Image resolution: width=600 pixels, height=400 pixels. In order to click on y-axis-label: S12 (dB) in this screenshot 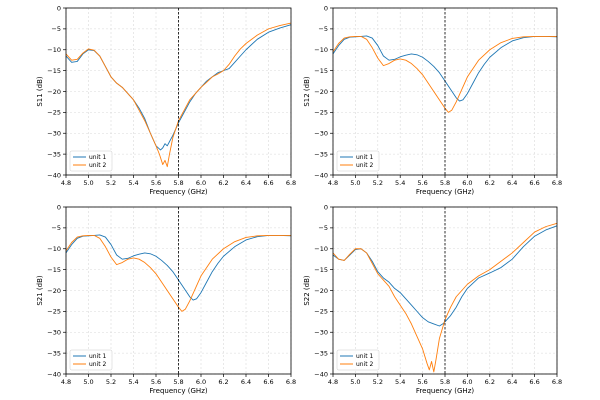, I will do `click(307, 91)`.